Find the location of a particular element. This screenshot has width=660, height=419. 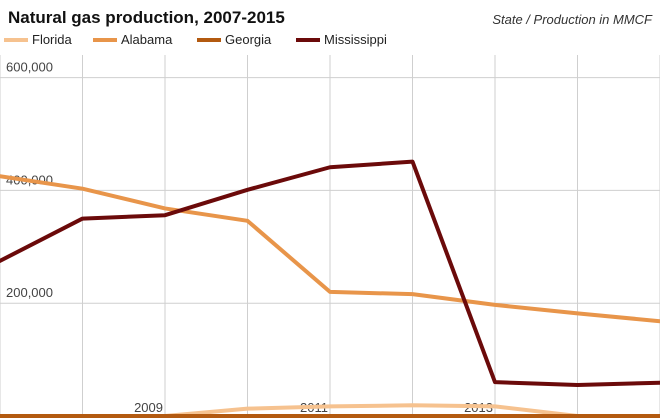

legend-label-georgia: Georgia is located at coordinates (248, 39).